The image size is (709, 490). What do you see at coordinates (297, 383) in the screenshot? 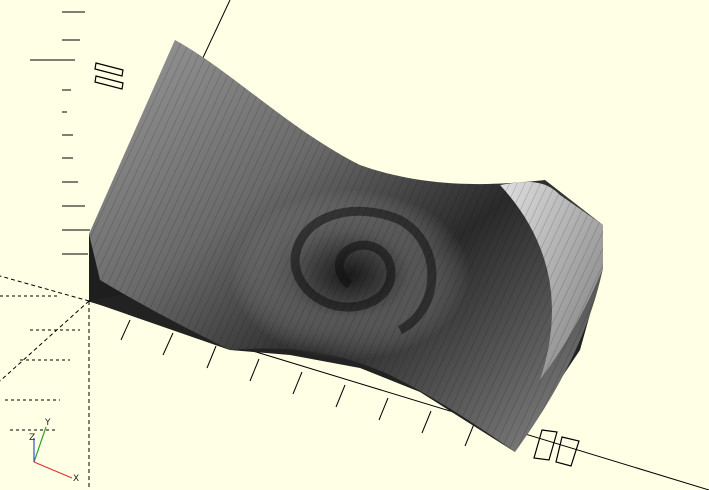
I see `x-axis-ruler-ticks` at bounding box center [297, 383].